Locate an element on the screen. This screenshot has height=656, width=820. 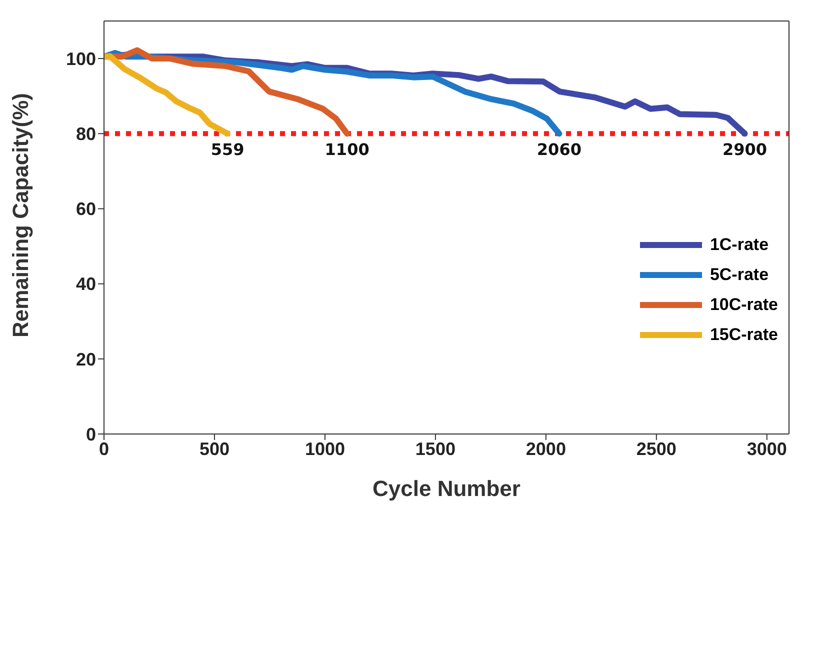
legend-label: 10C-rate is located at coordinates (744, 305).